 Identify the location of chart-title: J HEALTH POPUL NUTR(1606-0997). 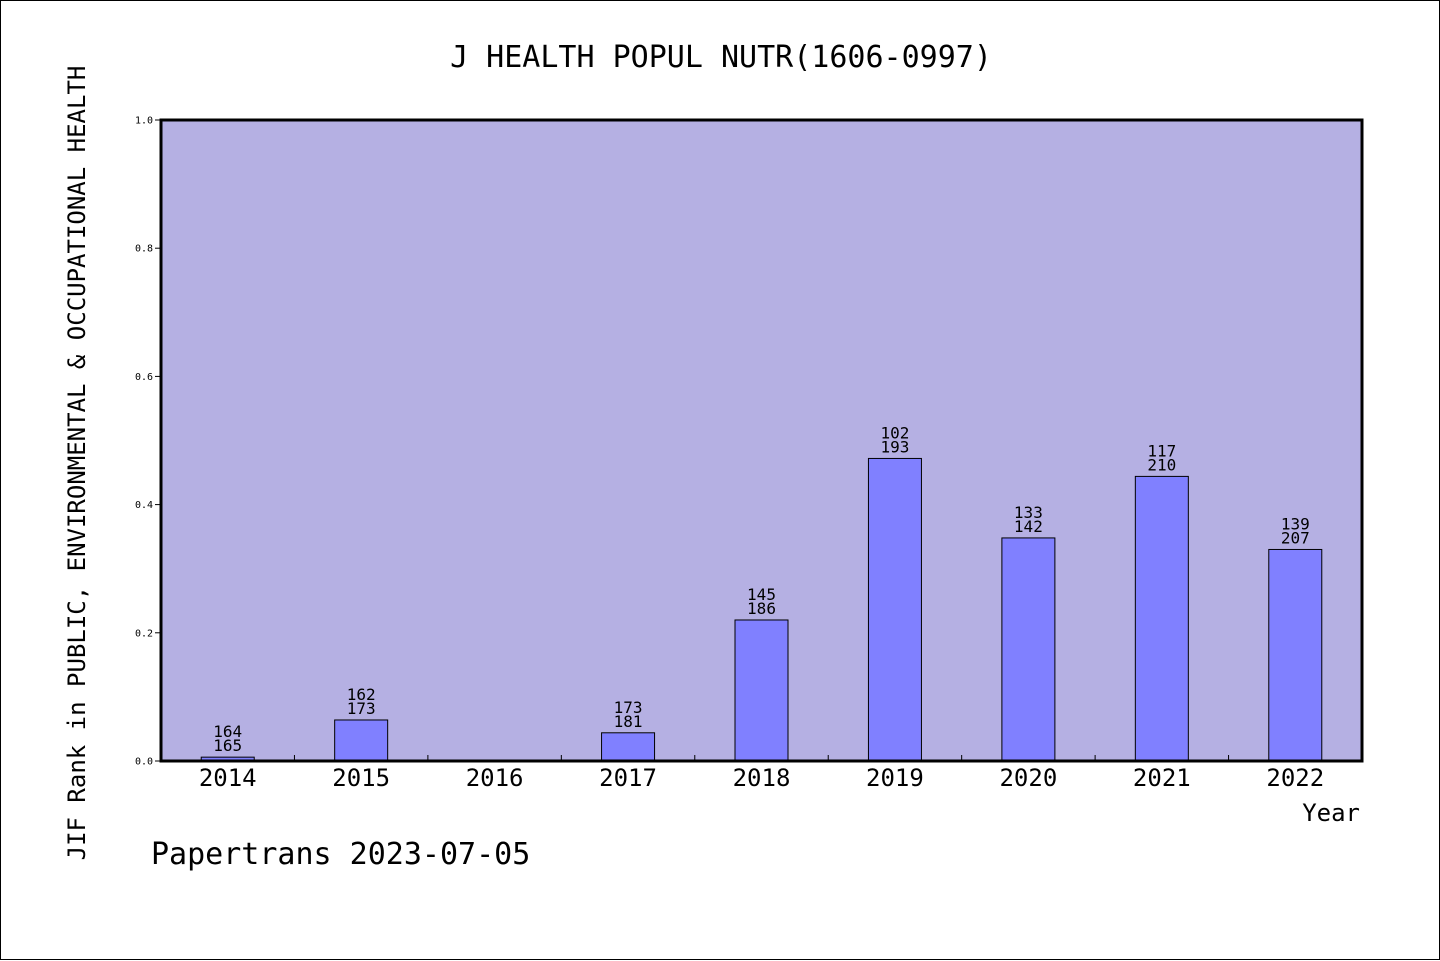
(721, 57).